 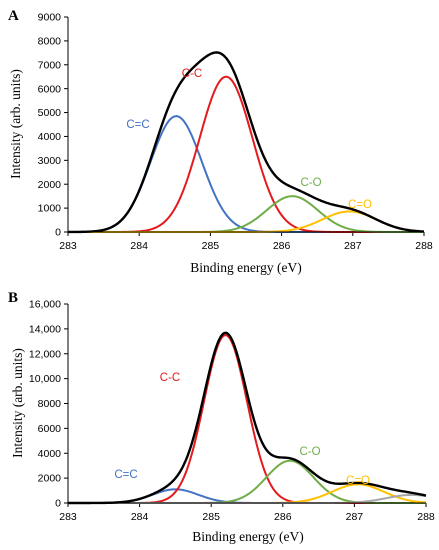 I want to click on panel-b-x-axis-title: Binding energy (eV), so click(x=247, y=536).